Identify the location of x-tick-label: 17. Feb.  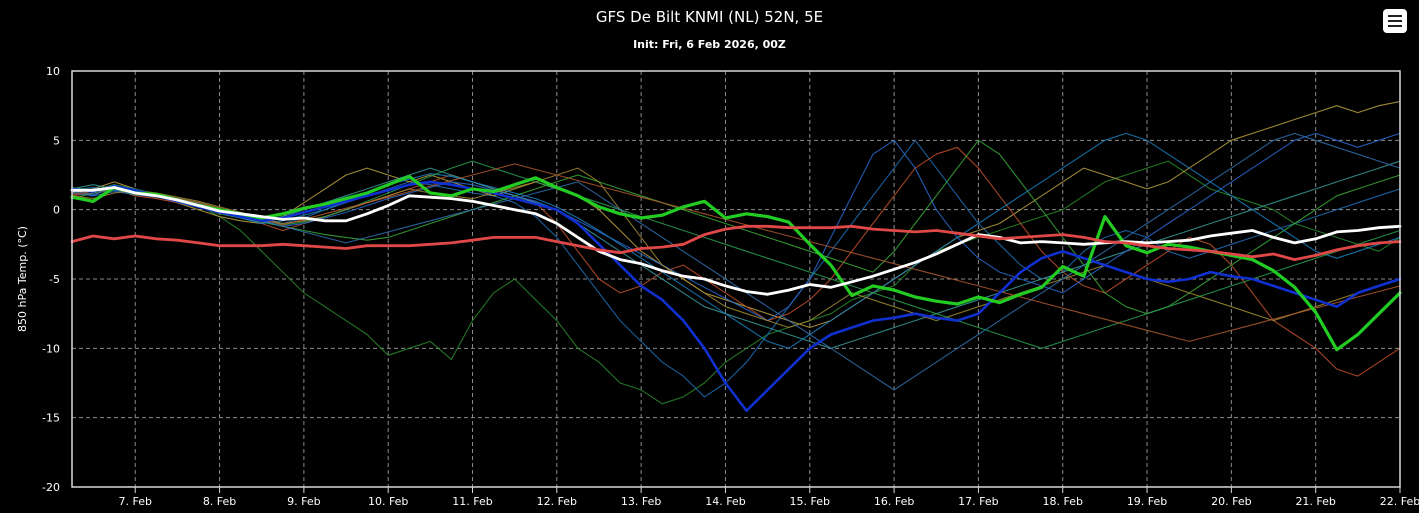
(978, 501).